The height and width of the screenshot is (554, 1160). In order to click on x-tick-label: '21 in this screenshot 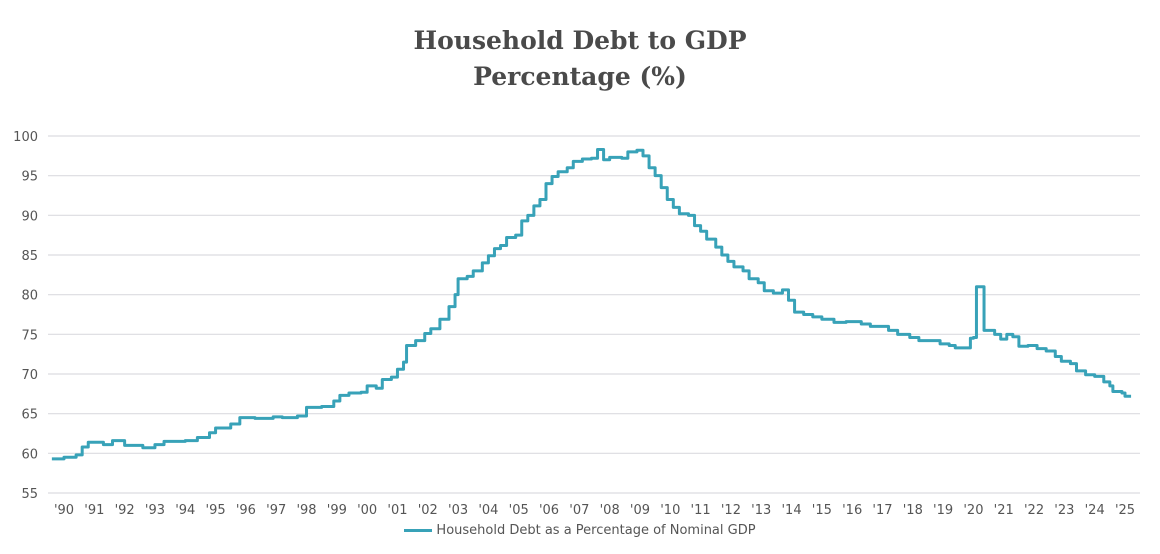, I will do `click(1004, 510)`.